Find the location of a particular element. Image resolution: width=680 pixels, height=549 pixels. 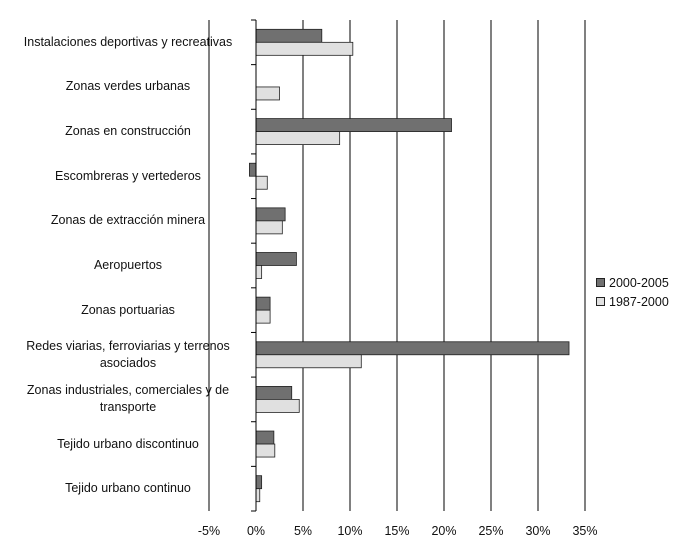

x-tick-label-3: 10% is located at coordinates (349, 531).